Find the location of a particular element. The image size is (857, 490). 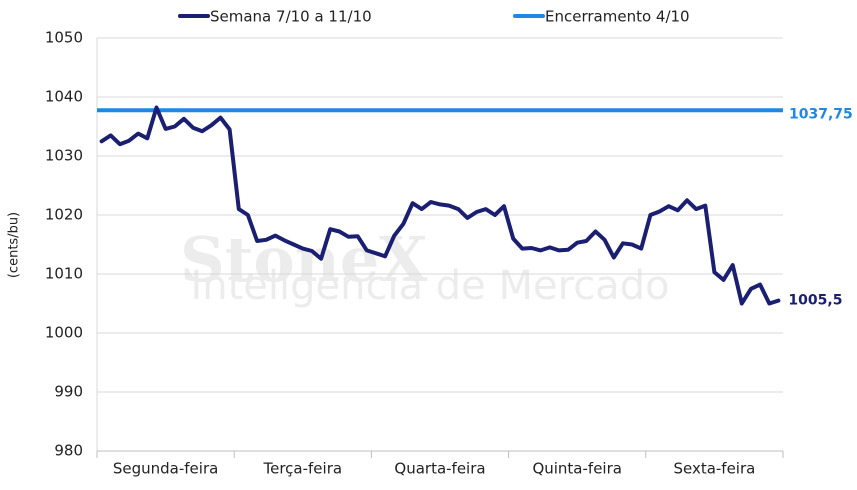

y-tick-label: 1000 is located at coordinates (64, 333).